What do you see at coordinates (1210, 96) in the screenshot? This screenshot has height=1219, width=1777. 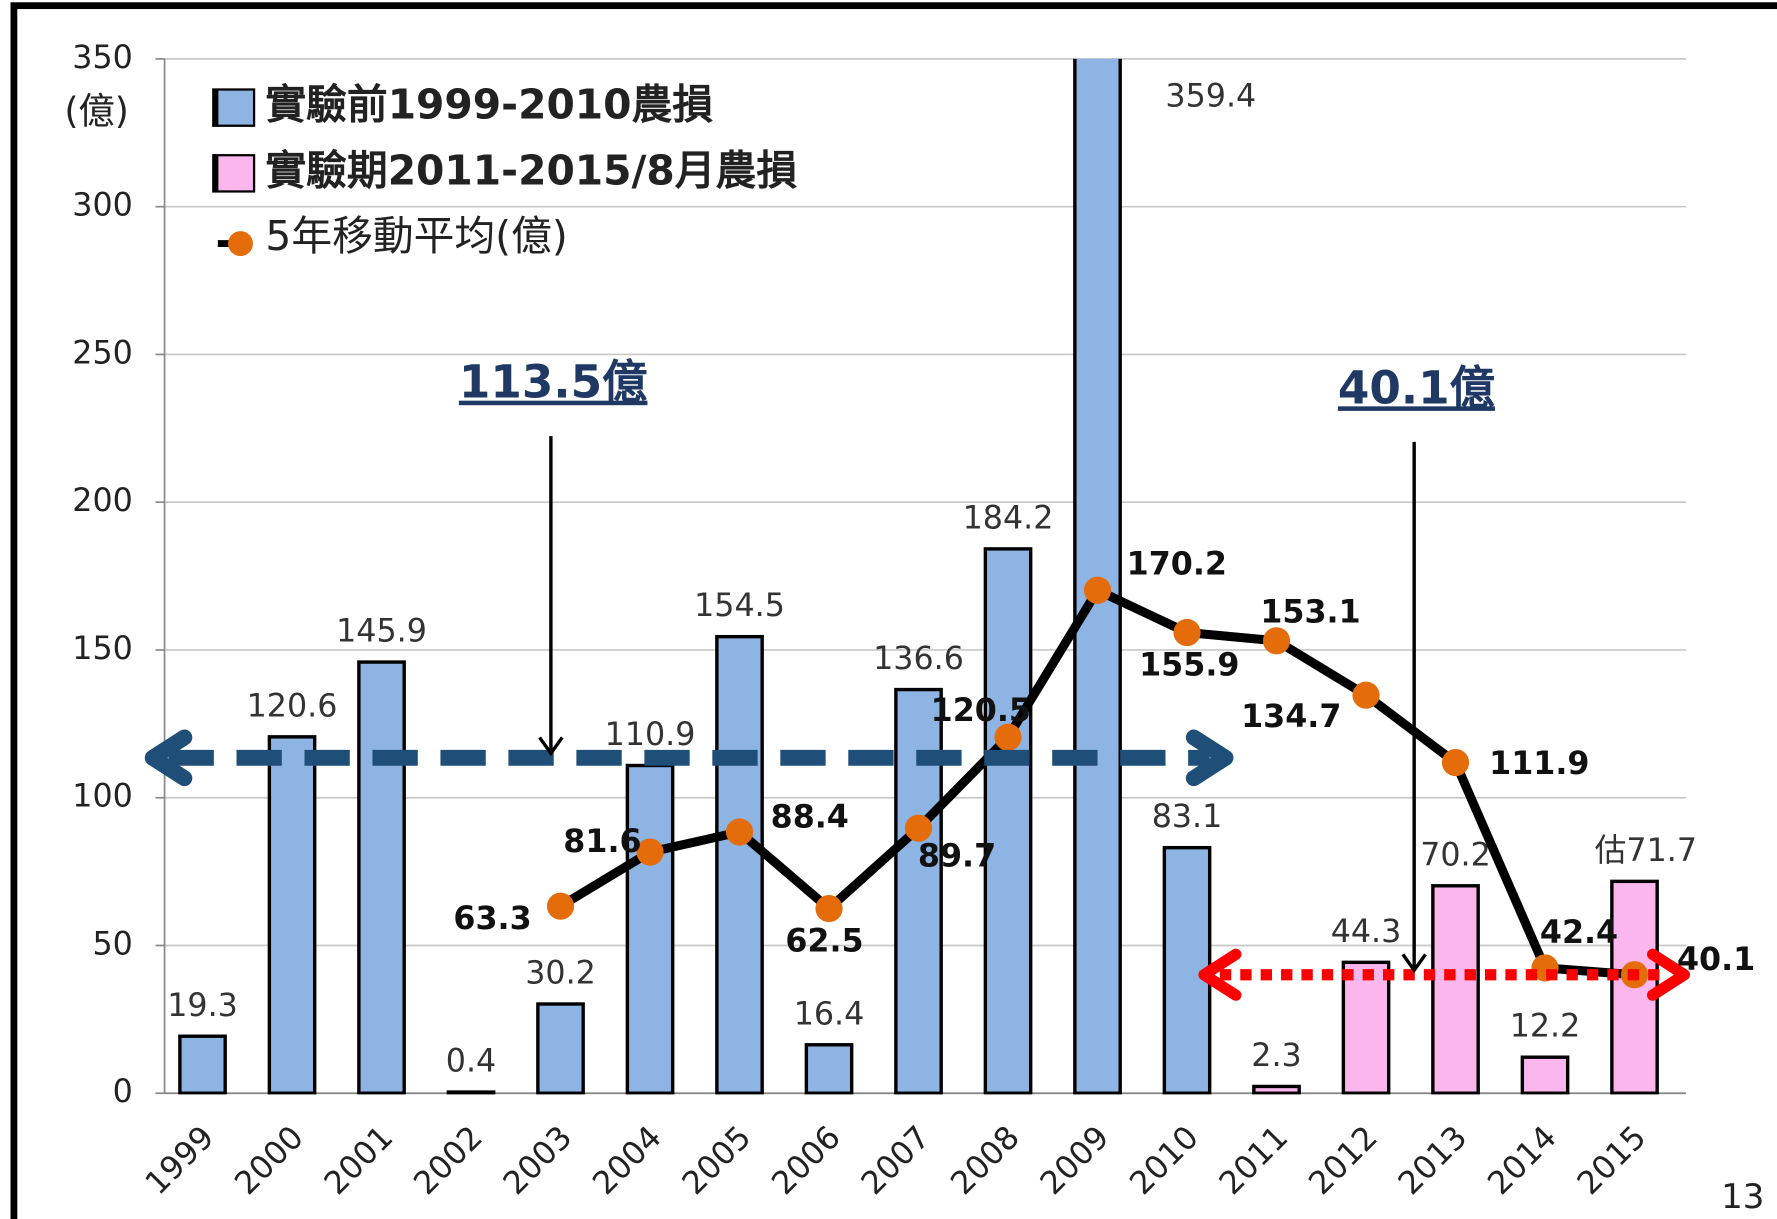 I see `data-label: 359.4` at bounding box center [1210, 96].